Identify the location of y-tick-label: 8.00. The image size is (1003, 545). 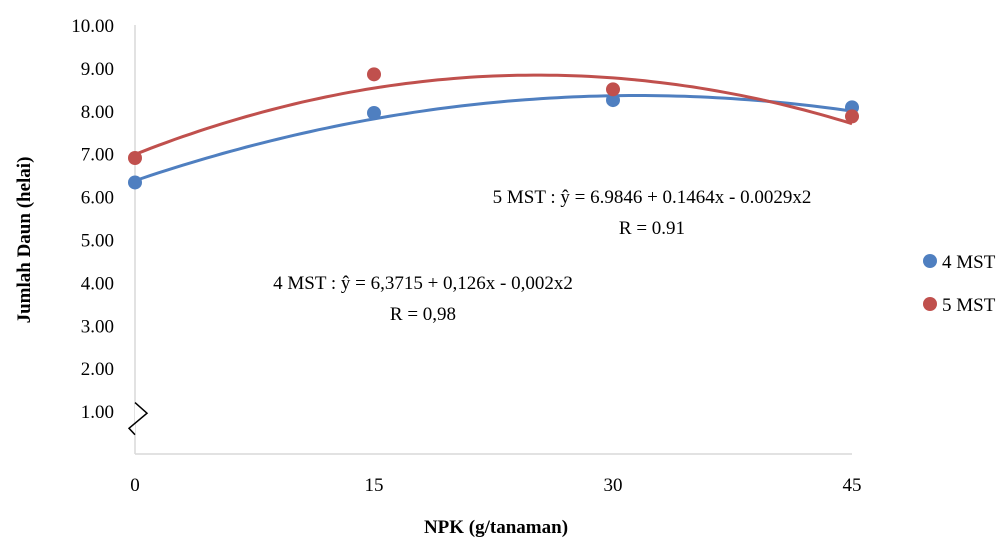
(97, 112).